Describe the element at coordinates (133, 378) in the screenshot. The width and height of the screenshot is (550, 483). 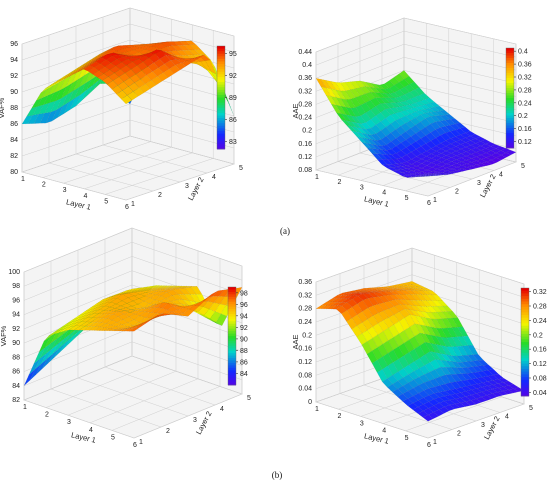
I see `grid-line` at that location.